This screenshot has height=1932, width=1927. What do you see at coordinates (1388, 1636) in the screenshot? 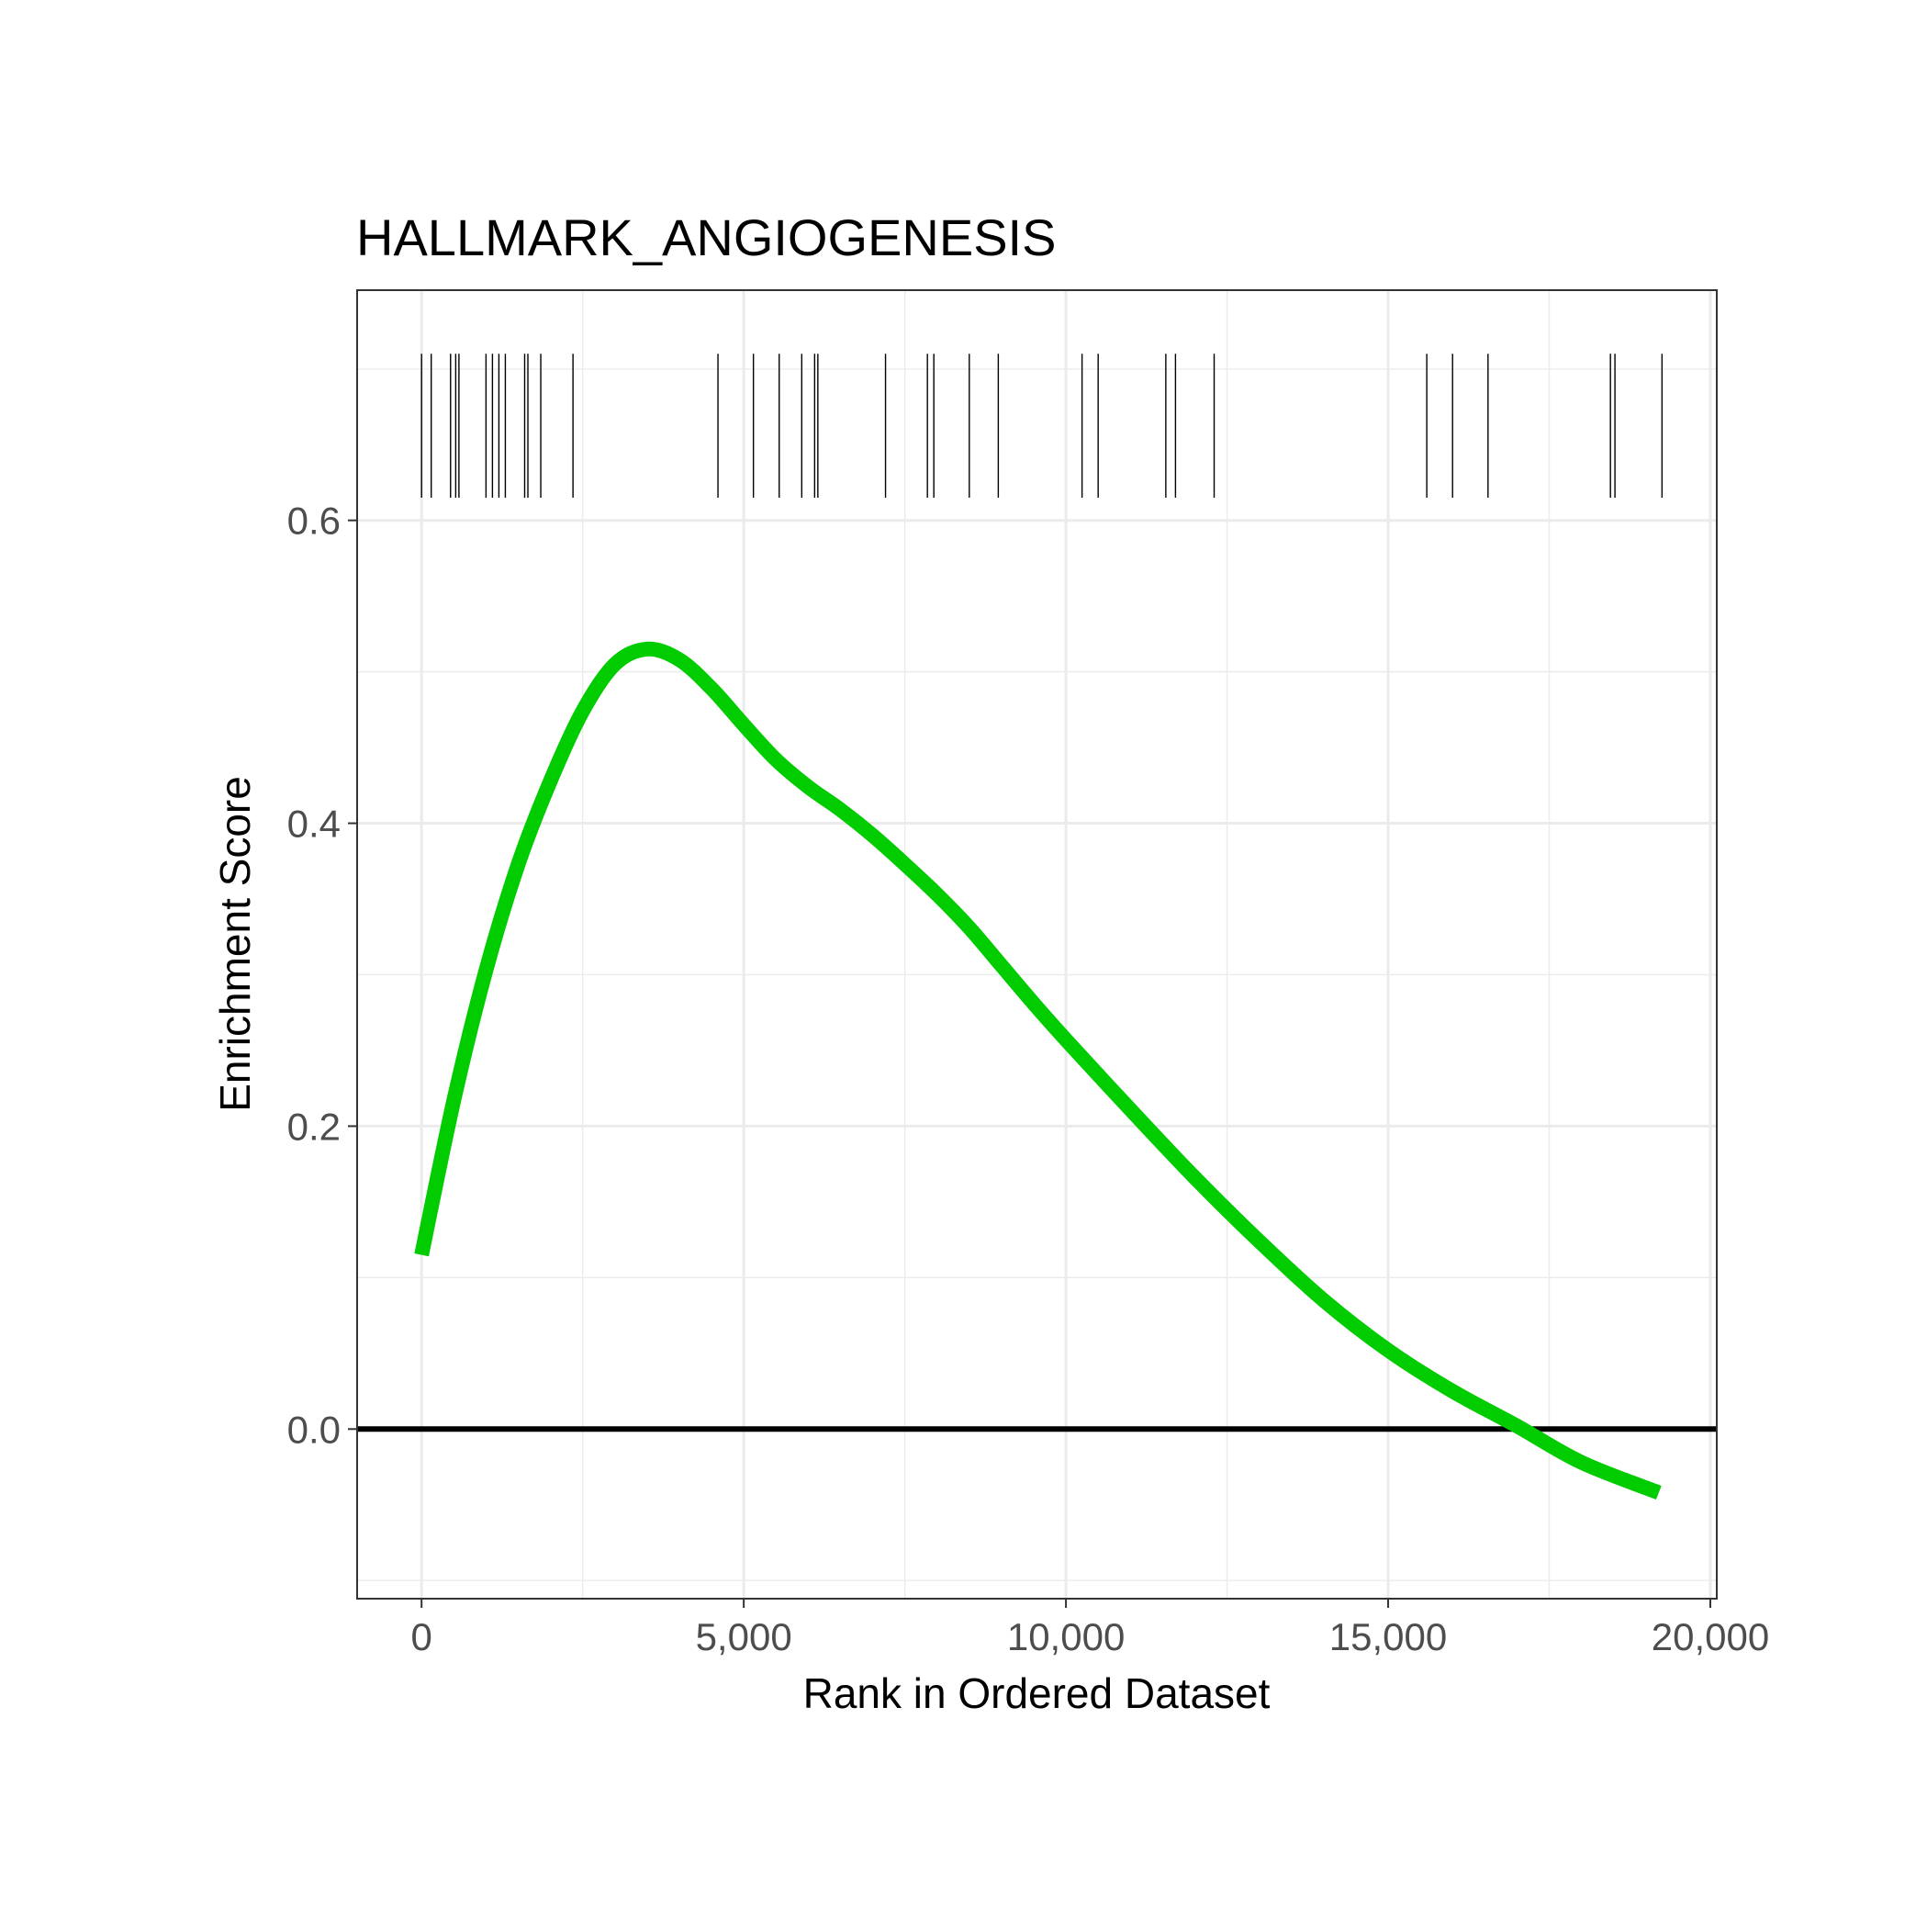
I see `x-tick-label: 15,000` at bounding box center [1388, 1636].